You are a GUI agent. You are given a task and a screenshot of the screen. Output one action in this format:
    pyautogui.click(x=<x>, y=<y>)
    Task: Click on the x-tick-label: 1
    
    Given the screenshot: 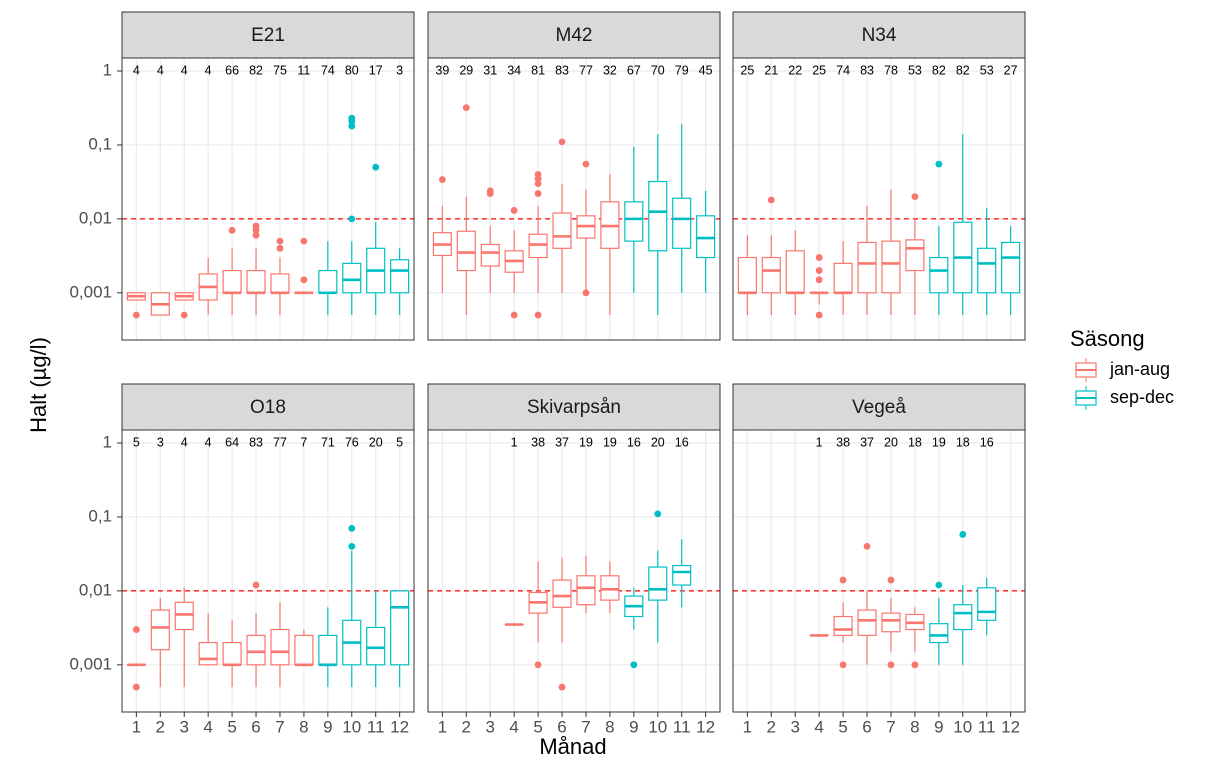 What is the action you would take?
    pyautogui.click(x=442, y=726)
    